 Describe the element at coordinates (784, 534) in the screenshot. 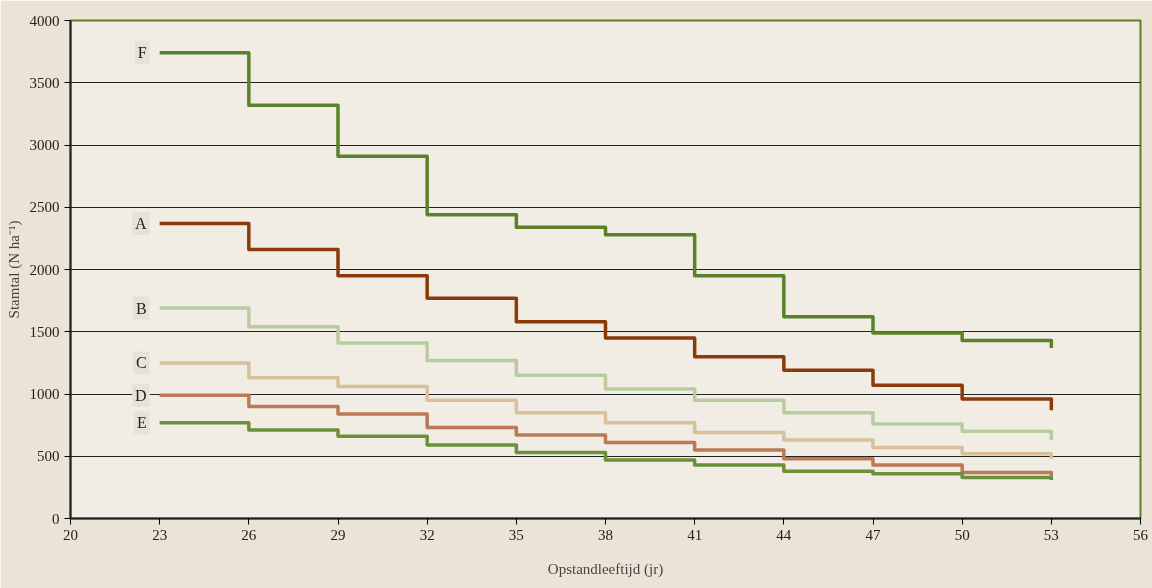

I see `x-tick-label: 44` at that location.